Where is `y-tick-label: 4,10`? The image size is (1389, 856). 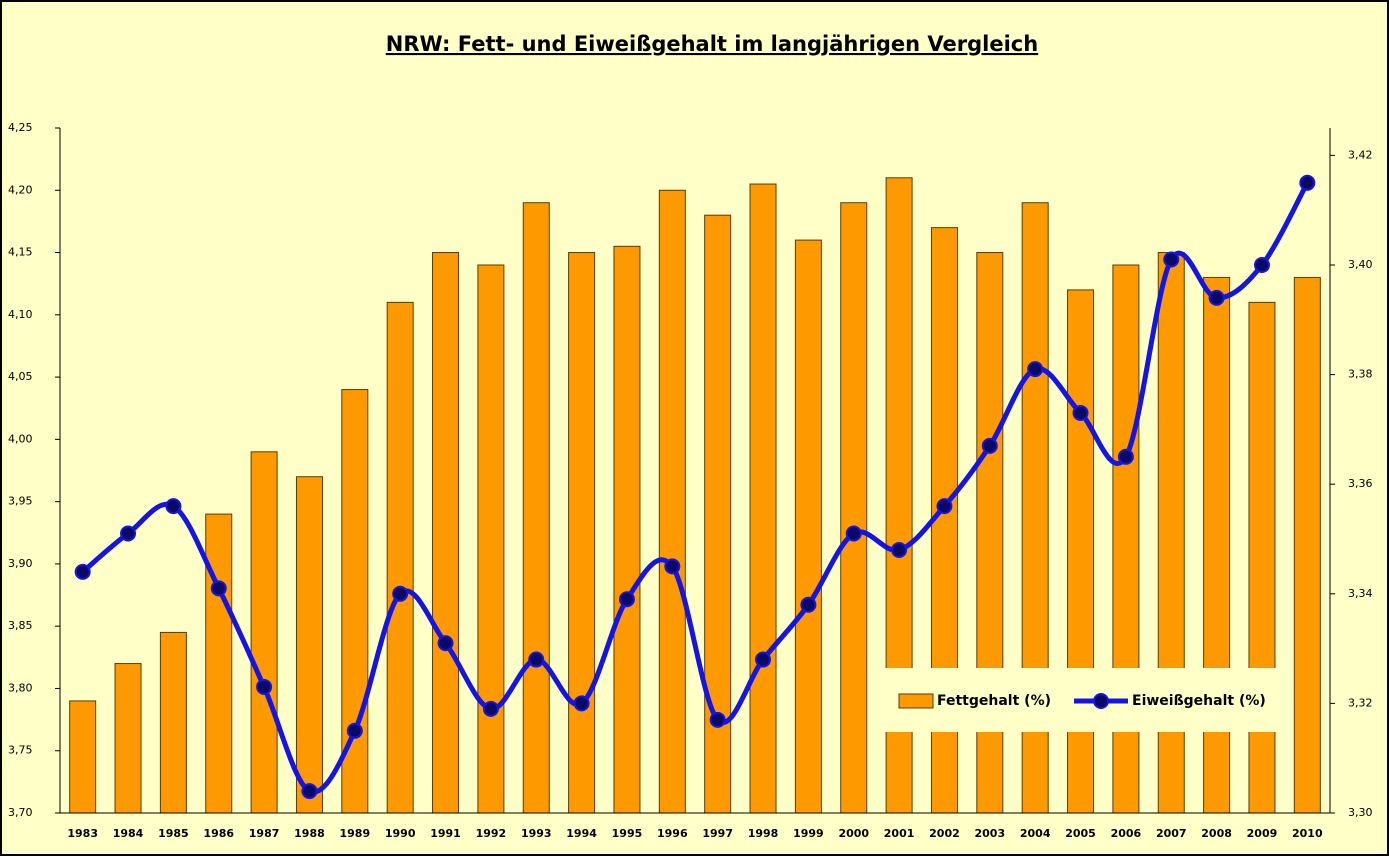 y-tick-label: 4,10 is located at coordinates (20, 314).